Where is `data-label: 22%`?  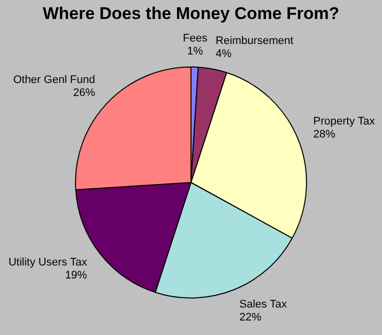 data-label: 22% is located at coordinates (250, 317).